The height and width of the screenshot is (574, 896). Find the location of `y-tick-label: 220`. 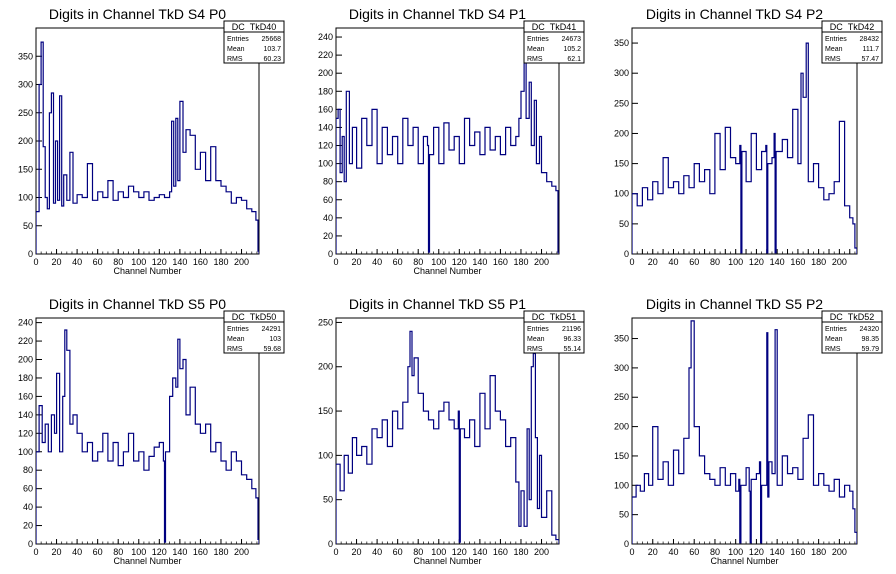

y-tick-label: 220 is located at coordinates (25, 341).